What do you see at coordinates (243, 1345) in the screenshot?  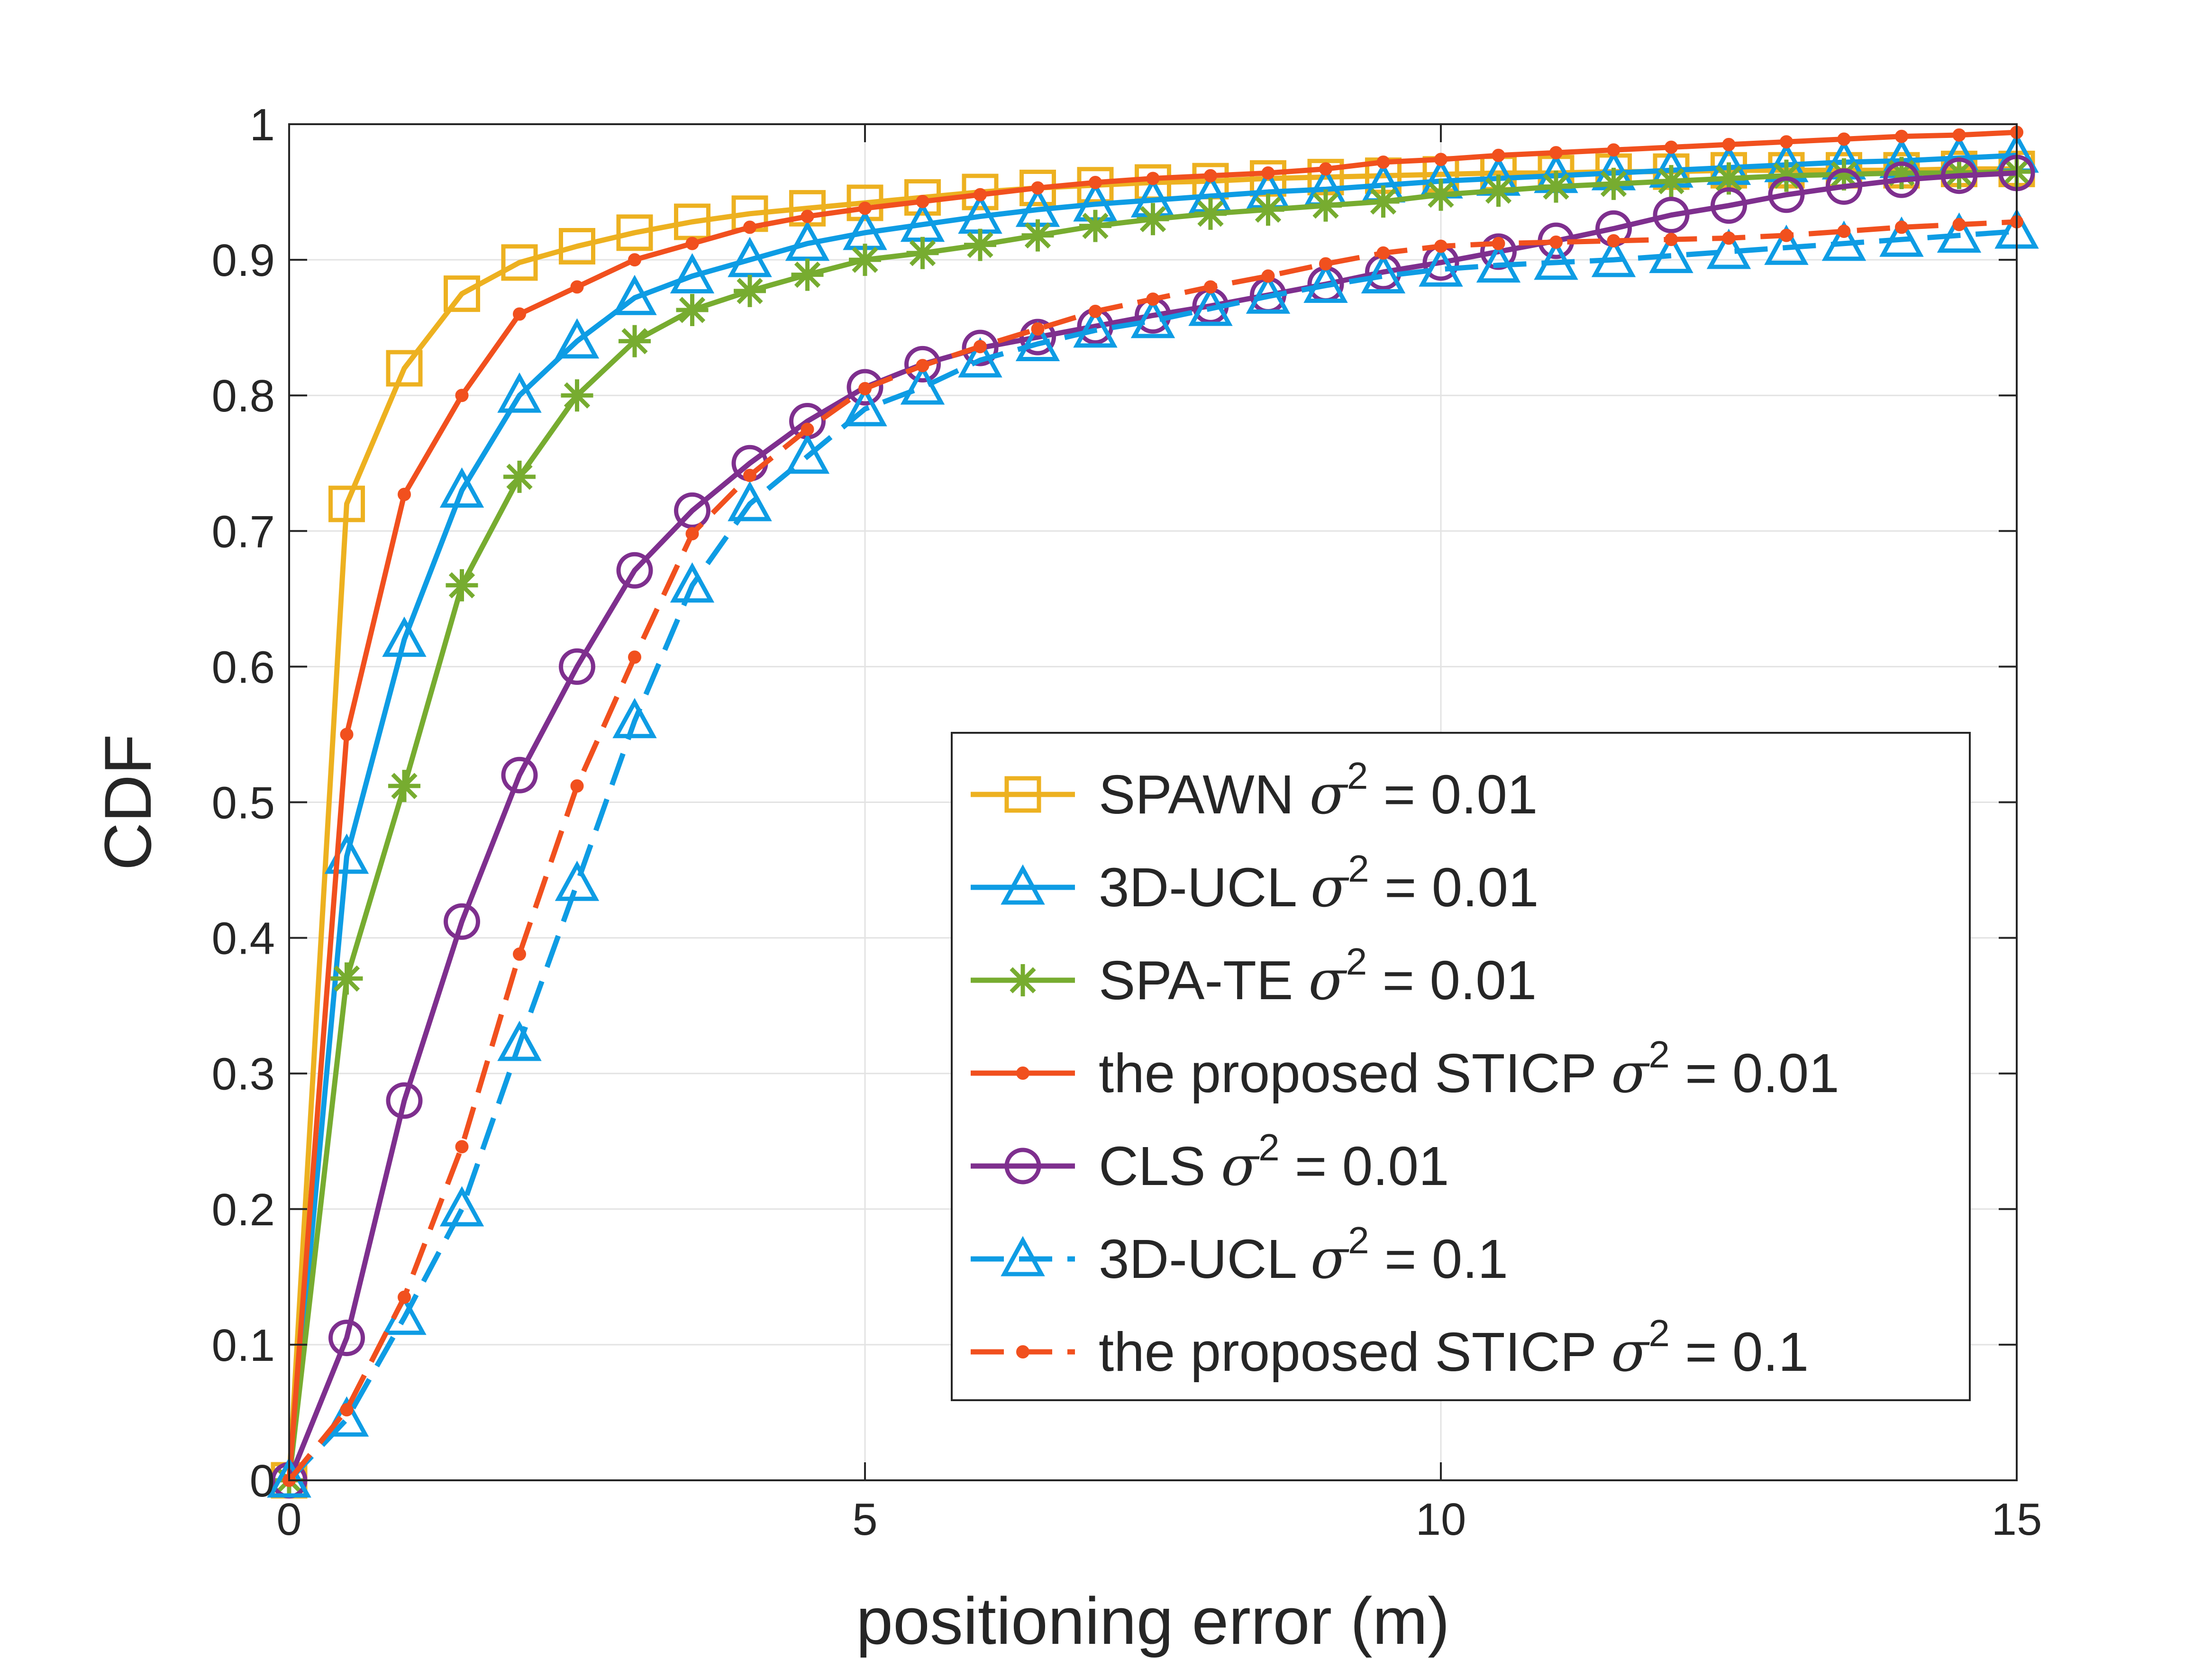 I see `y-tick-label: 0.1` at bounding box center [243, 1345].